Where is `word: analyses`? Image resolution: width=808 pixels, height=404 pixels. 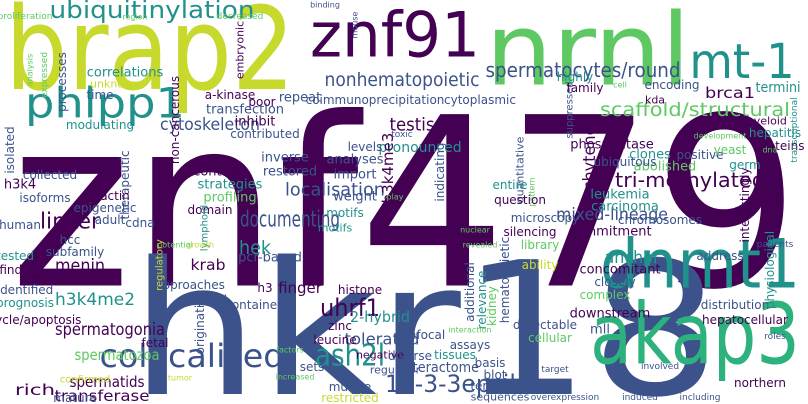 word: analyses is located at coordinates (354, 160).